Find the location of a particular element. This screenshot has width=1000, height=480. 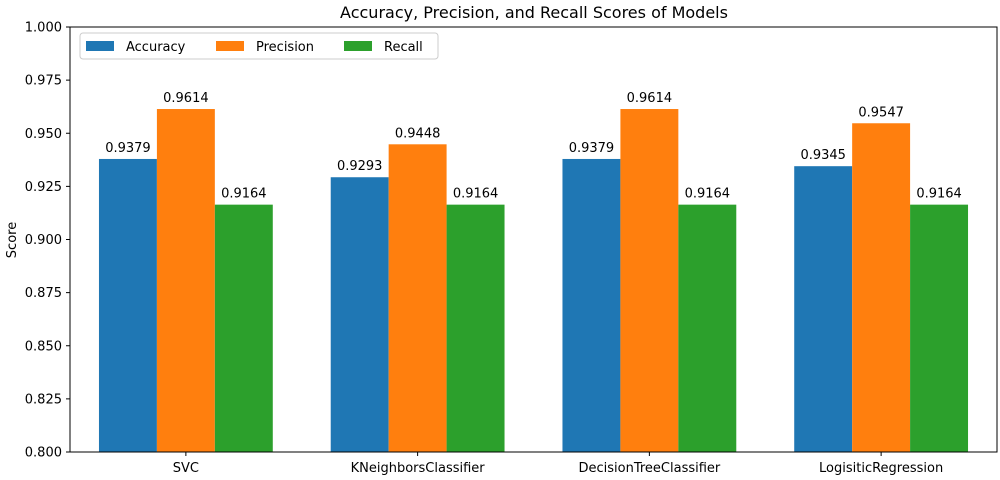

bar-value-label: 0.9293 is located at coordinates (360, 166).